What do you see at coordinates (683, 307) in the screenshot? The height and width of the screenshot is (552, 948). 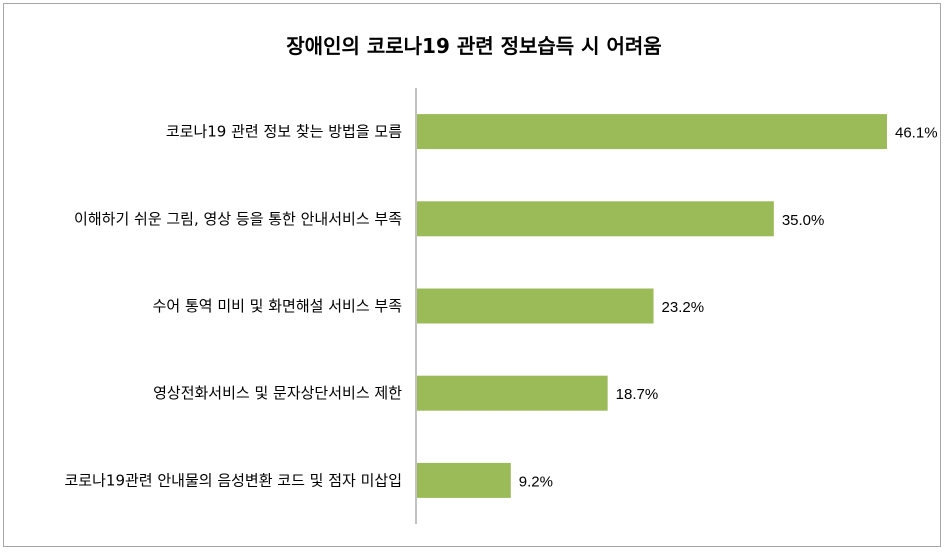 I see `value-label: 23.2%` at bounding box center [683, 307].